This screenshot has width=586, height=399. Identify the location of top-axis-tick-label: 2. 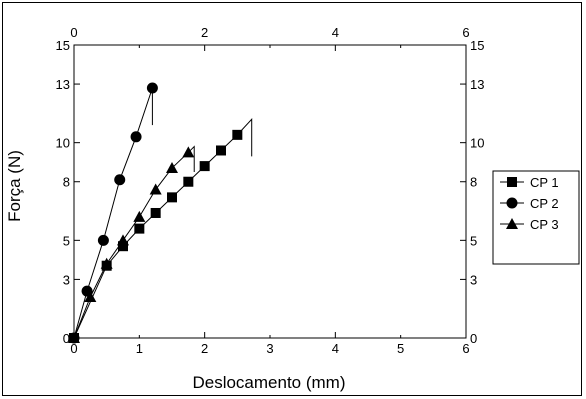
(204, 32).